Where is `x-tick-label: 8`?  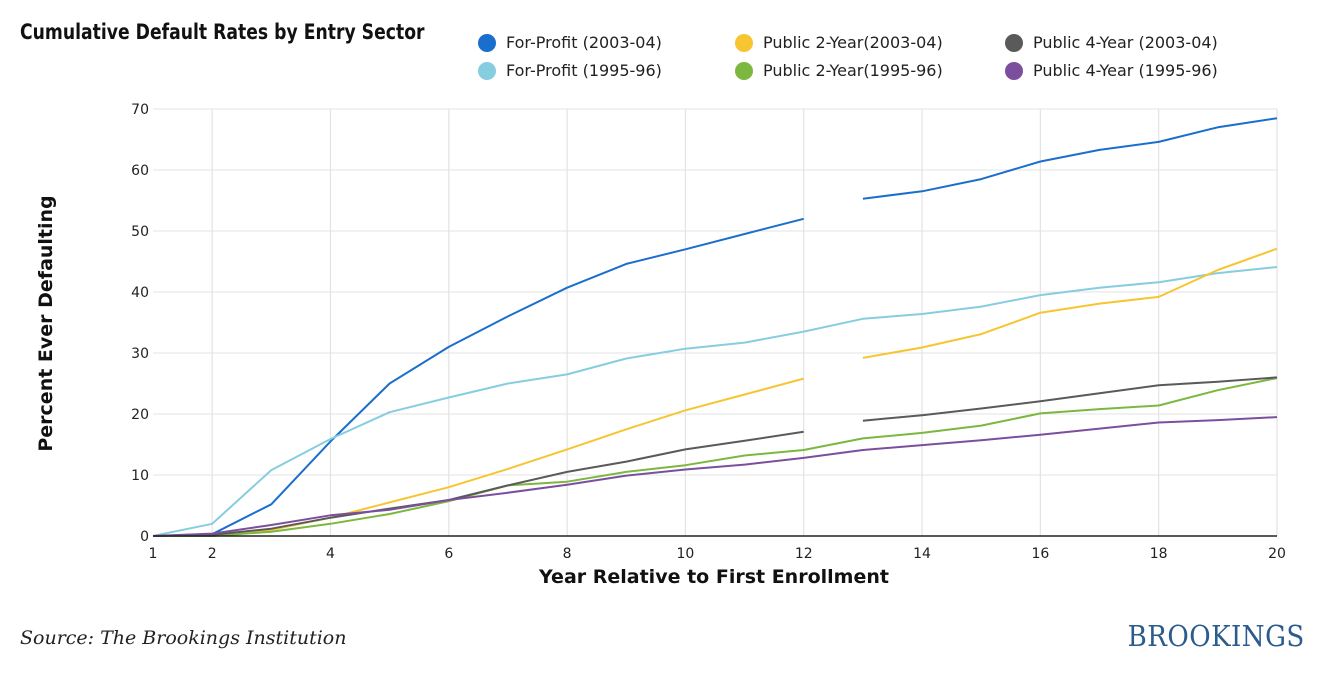 x-tick-label: 8 is located at coordinates (567, 554).